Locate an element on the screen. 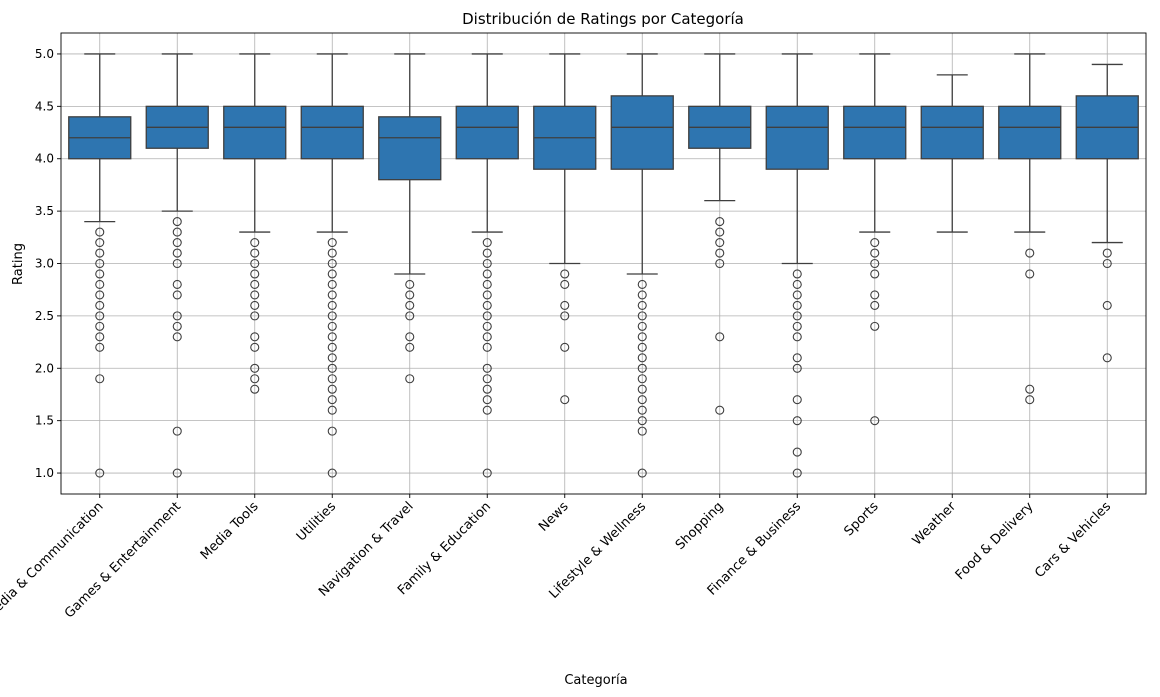 The width and height of the screenshot is (1160, 697). chart-title: Distribución de Ratings por Categoría is located at coordinates (603, 19).